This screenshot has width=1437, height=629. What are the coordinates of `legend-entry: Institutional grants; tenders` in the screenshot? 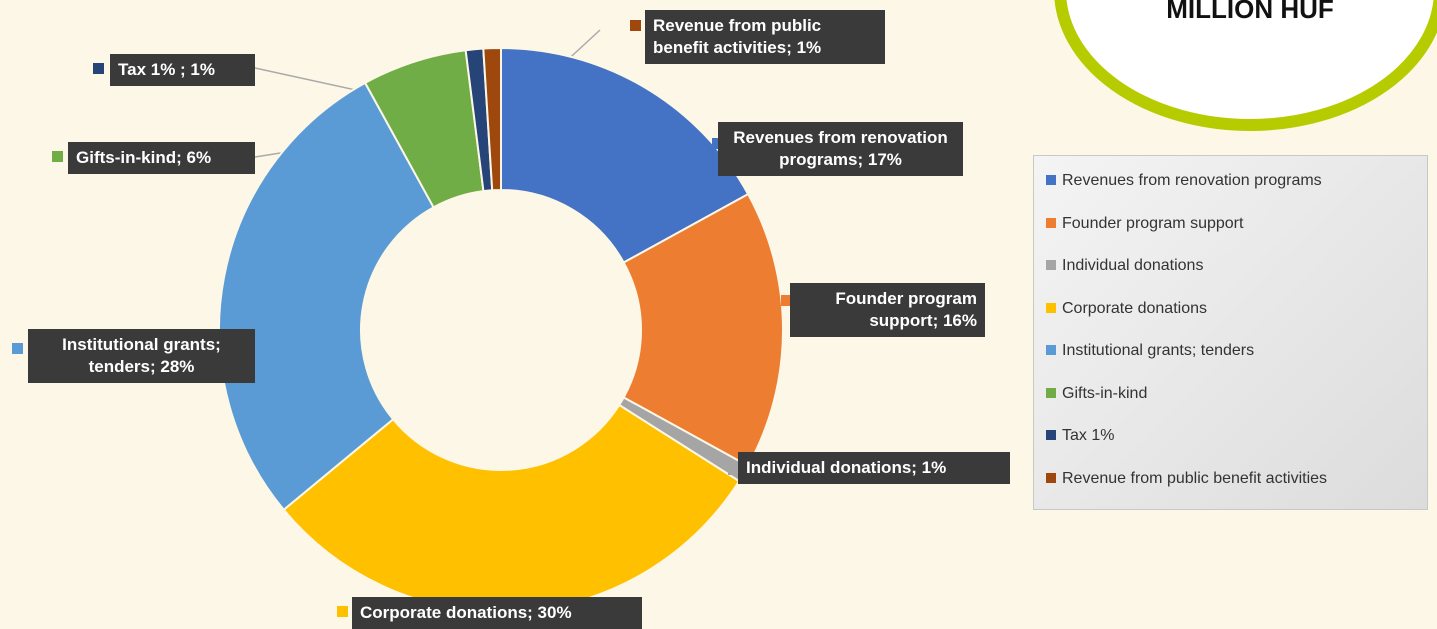 It's located at (1150, 351).